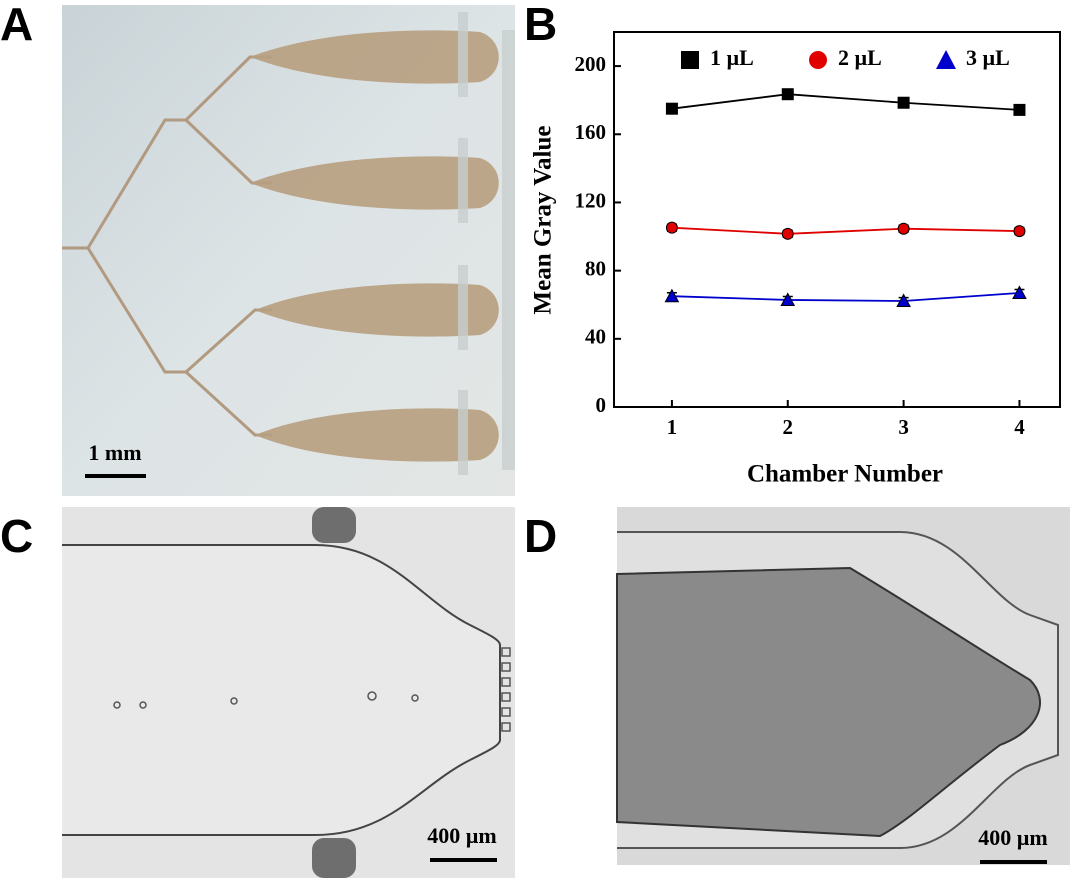  Describe the element at coordinates (988, 57) in the screenshot. I see `legend-label: 3 µL` at that location.